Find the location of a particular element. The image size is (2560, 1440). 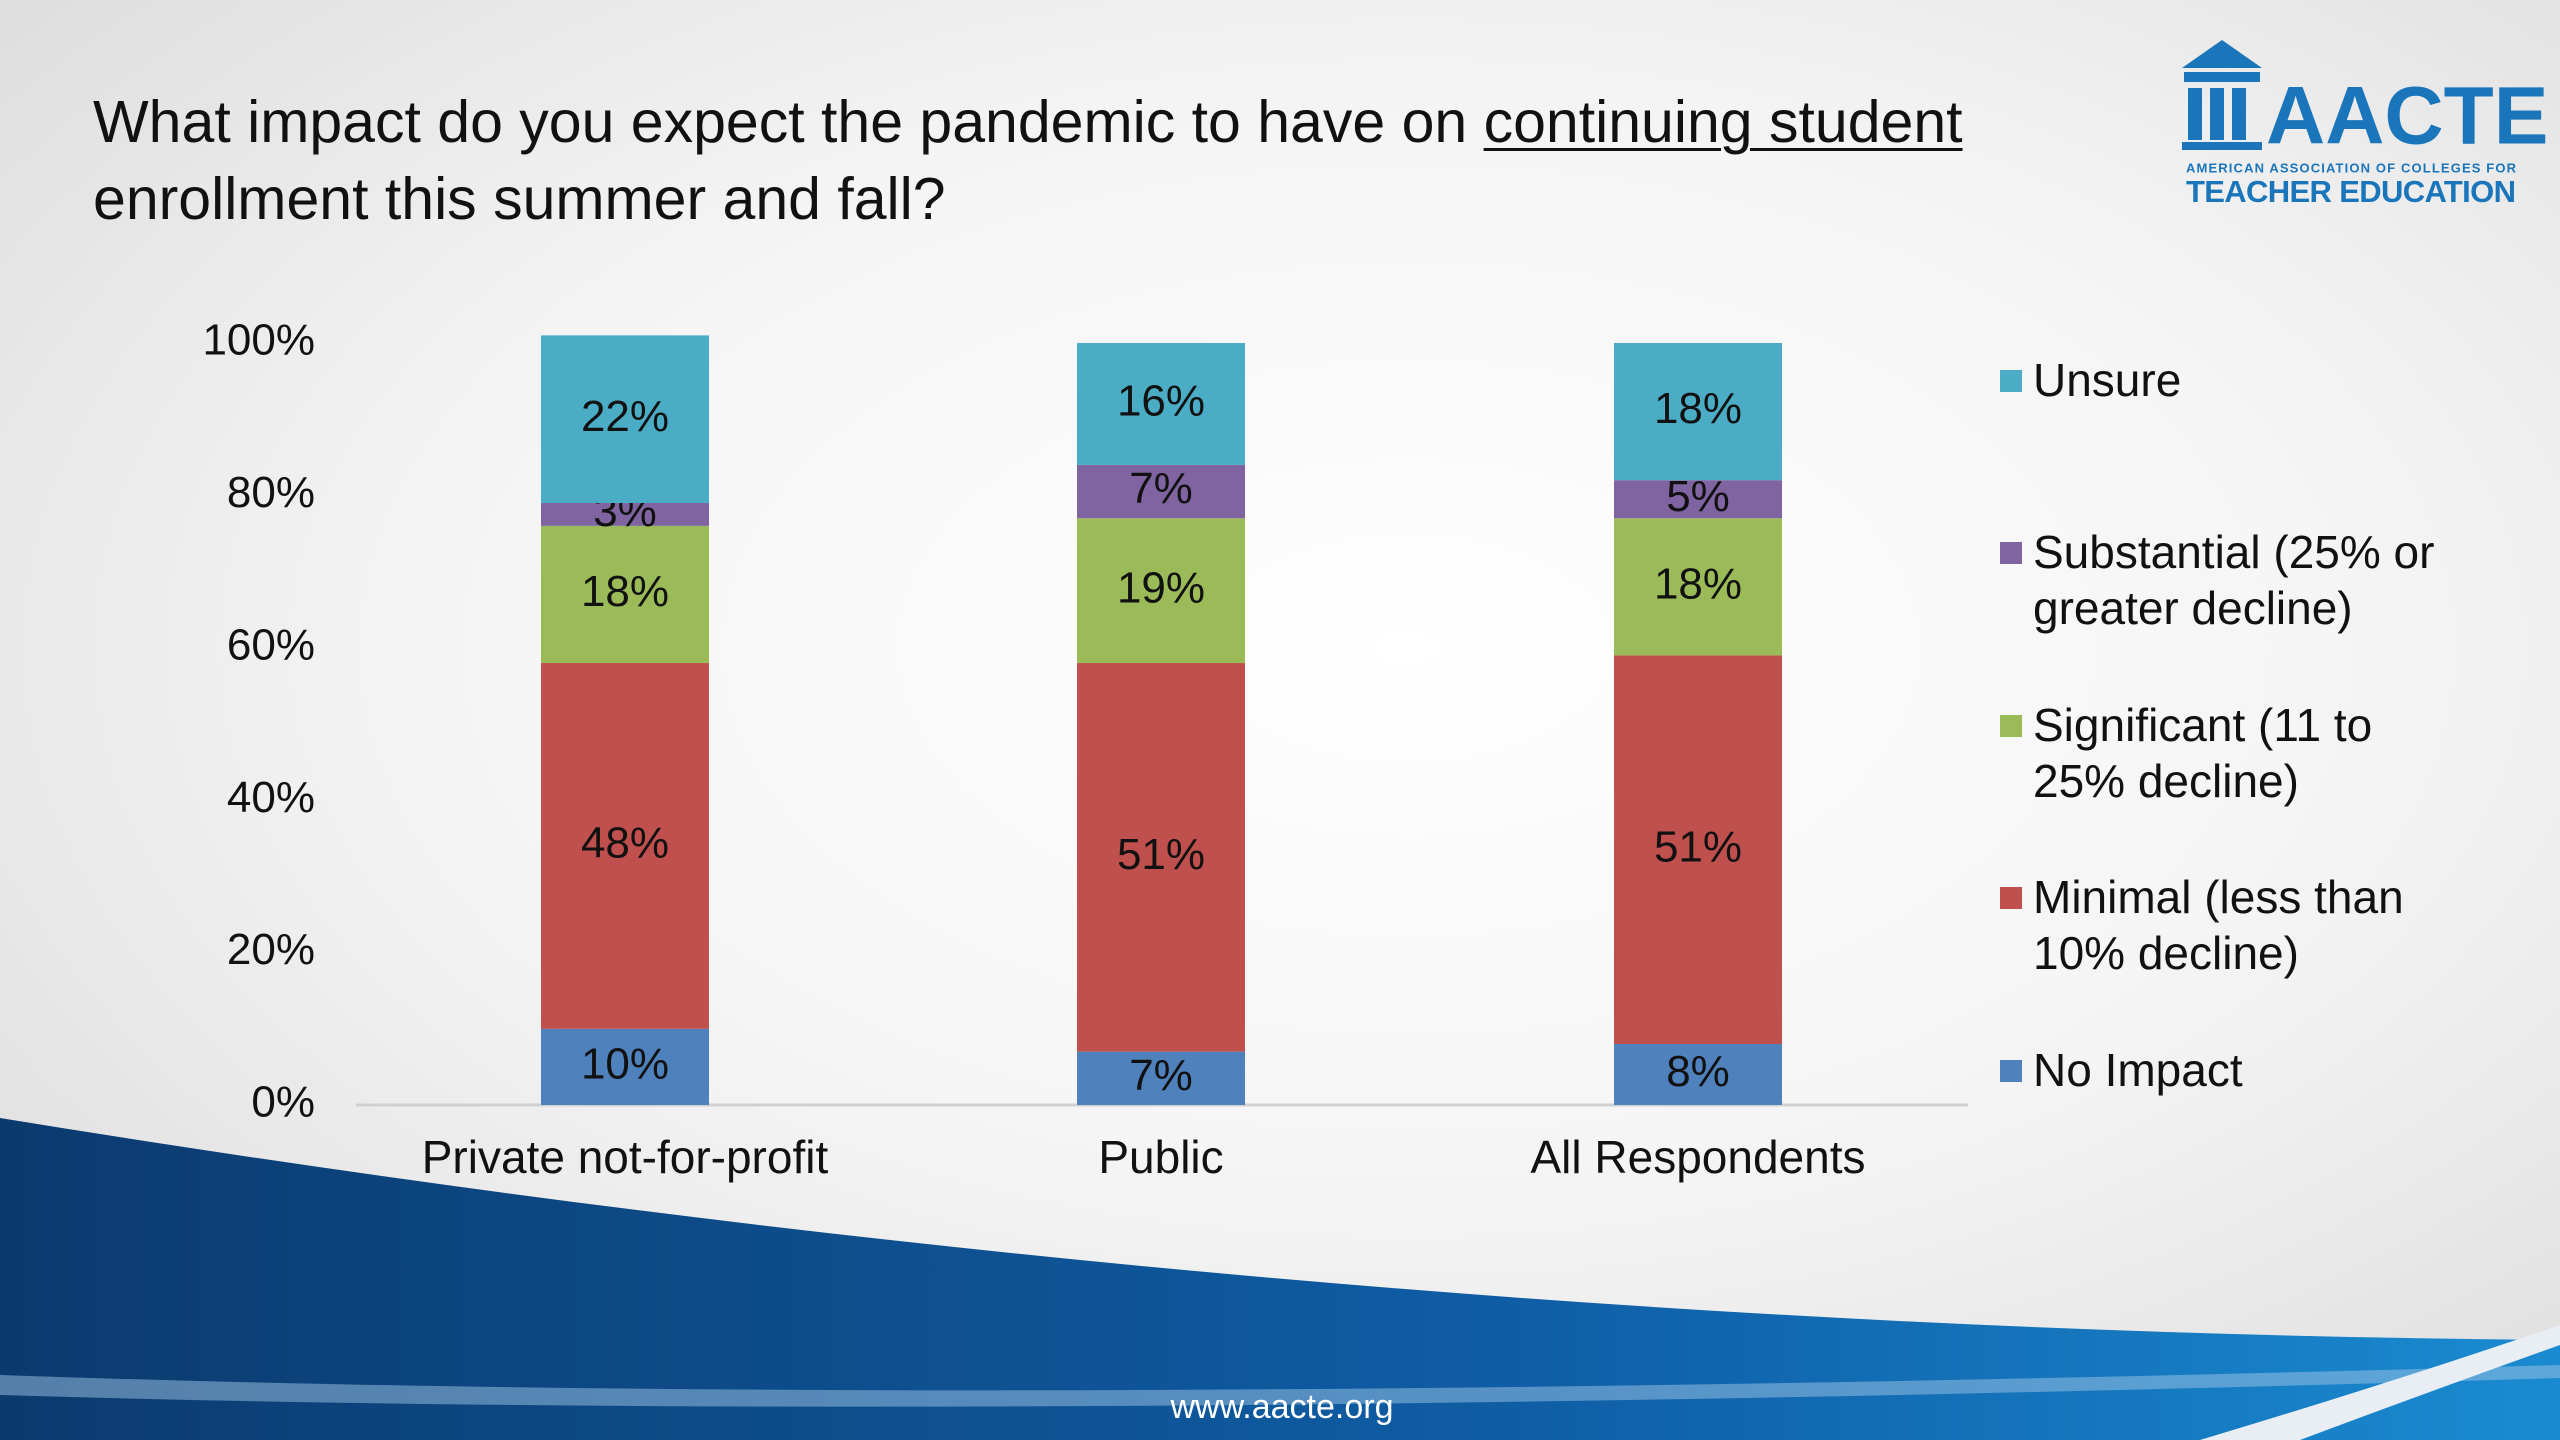

y-tick-label: 0% is located at coordinates (283, 1102).